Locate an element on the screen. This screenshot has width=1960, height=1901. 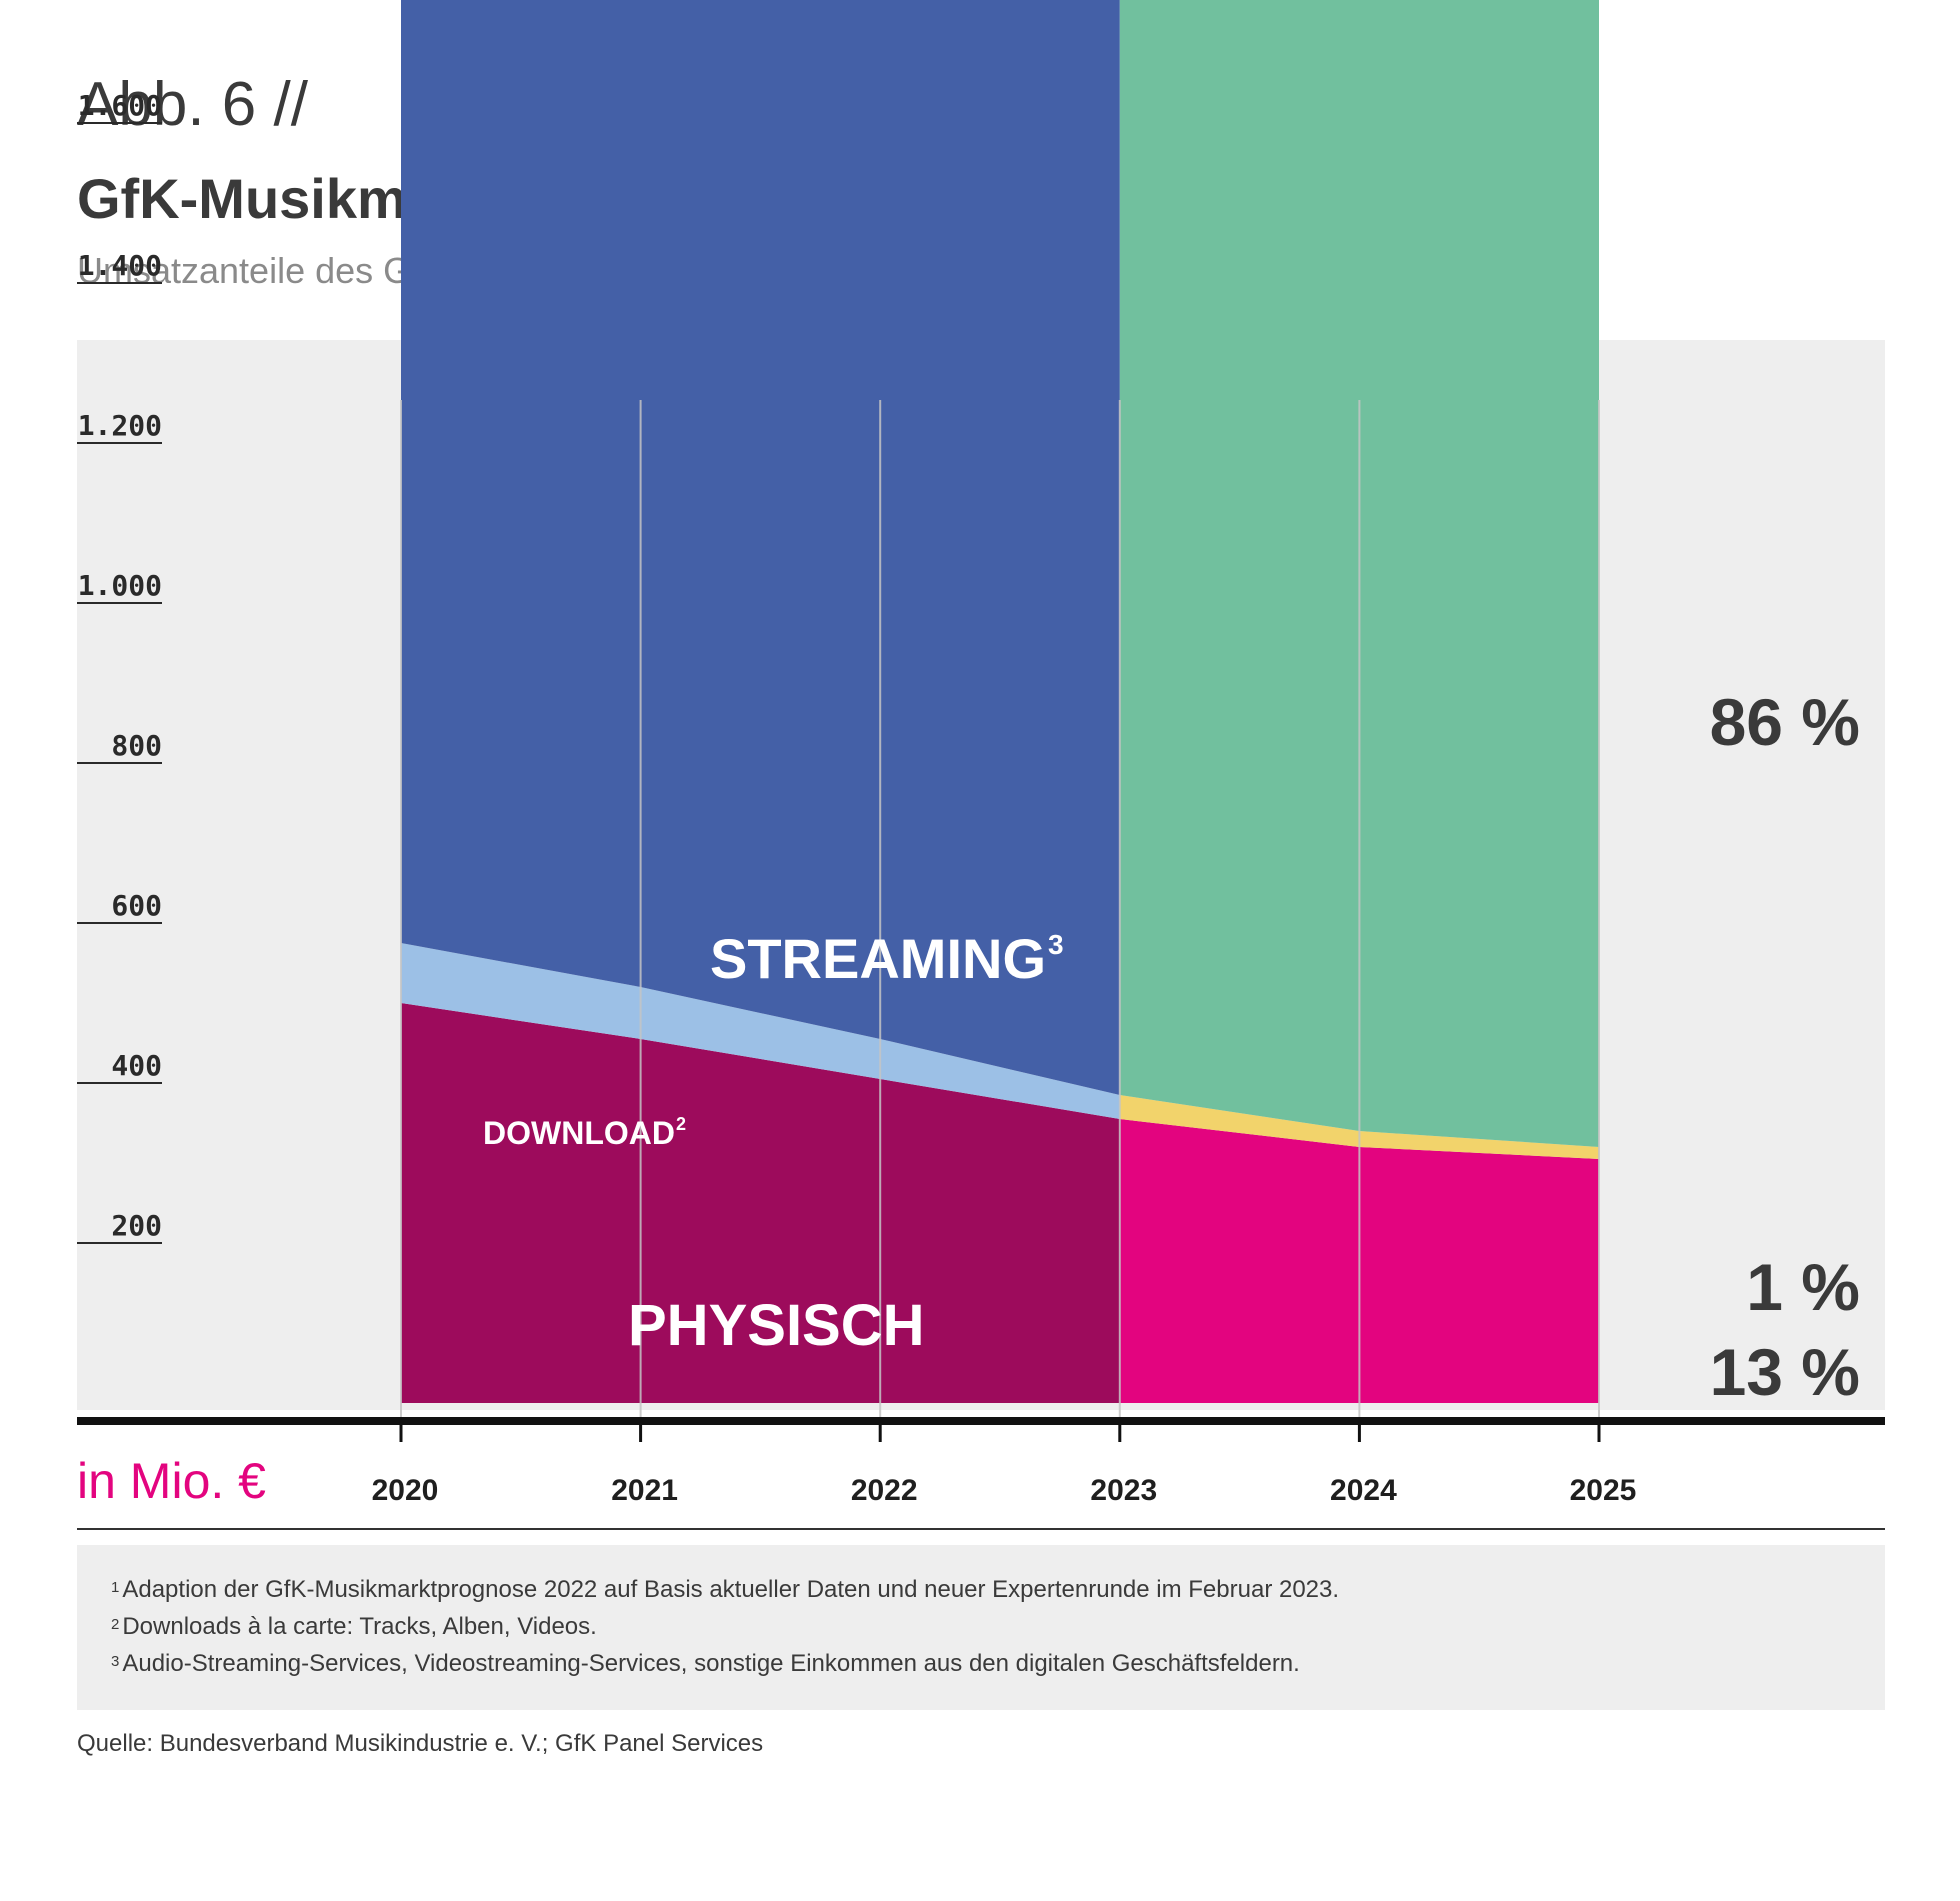
series-label-streaming: STREAMING3 is located at coordinates (887, 958).